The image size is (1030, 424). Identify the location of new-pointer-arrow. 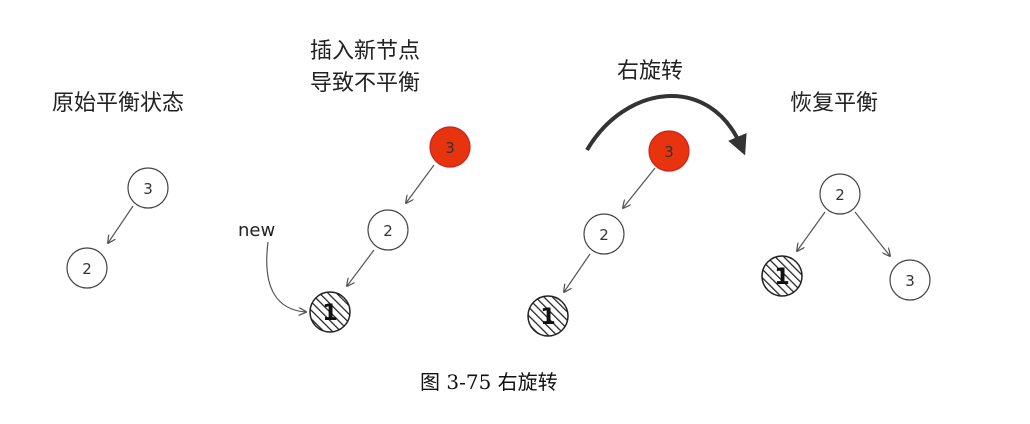
(286, 276).